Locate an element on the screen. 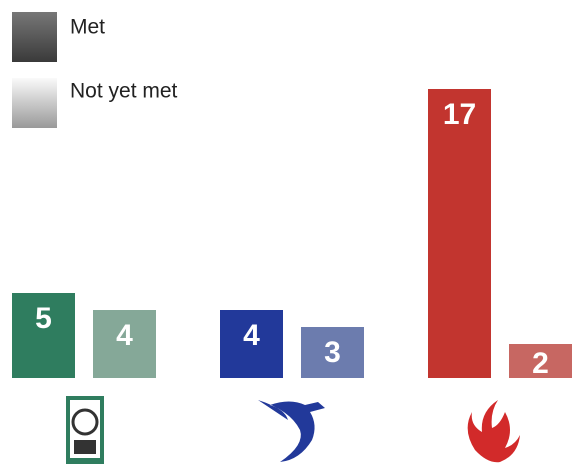 The height and width of the screenshot is (466, 572). bar-value-label: 17 is located at coordinates (459, 114).